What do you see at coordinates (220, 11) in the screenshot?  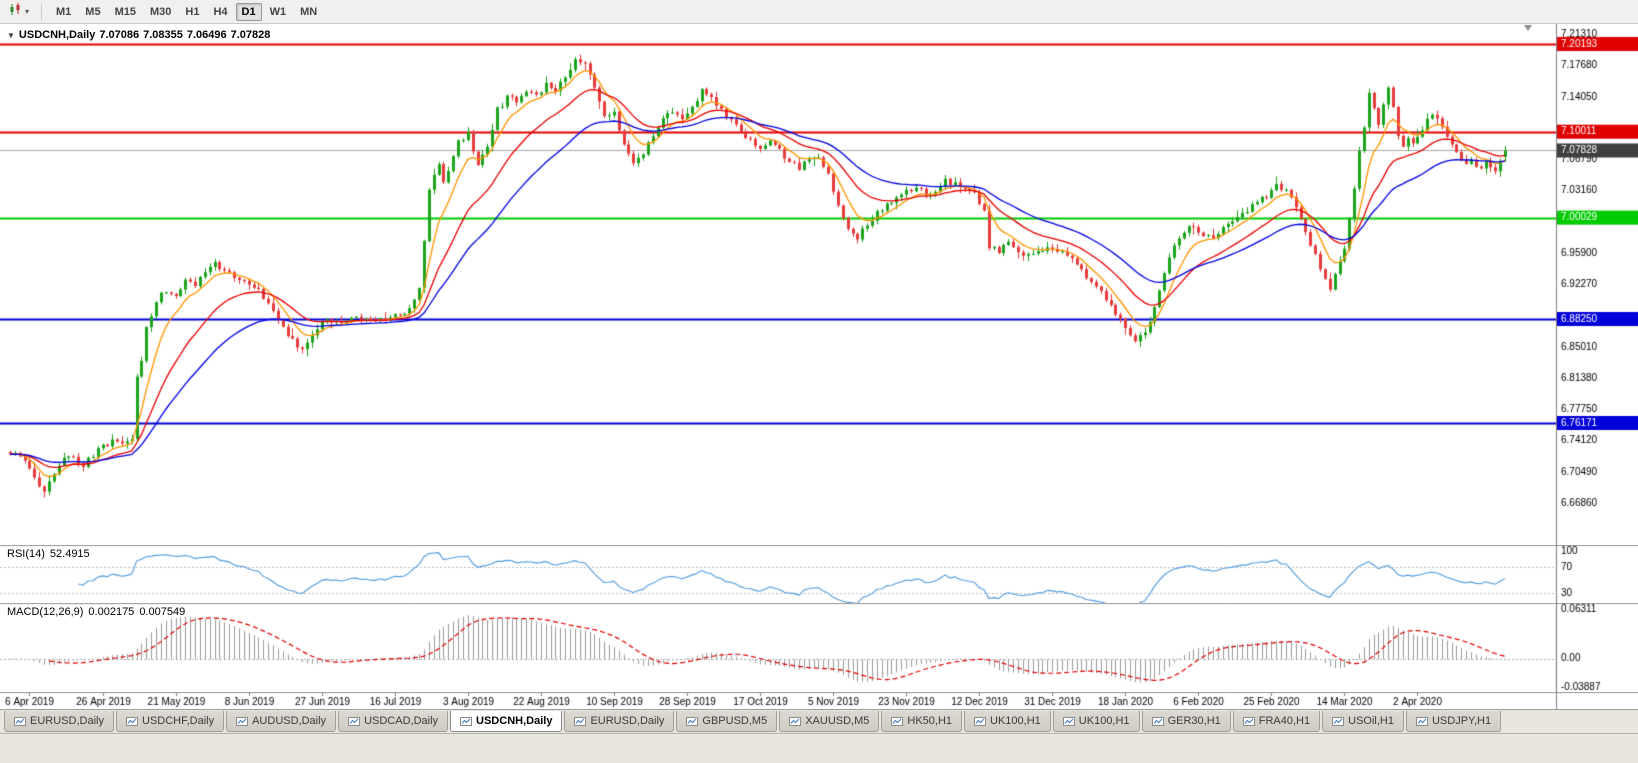 I see `timeframe-h4-button: H4` at bounding box center [220, 11].